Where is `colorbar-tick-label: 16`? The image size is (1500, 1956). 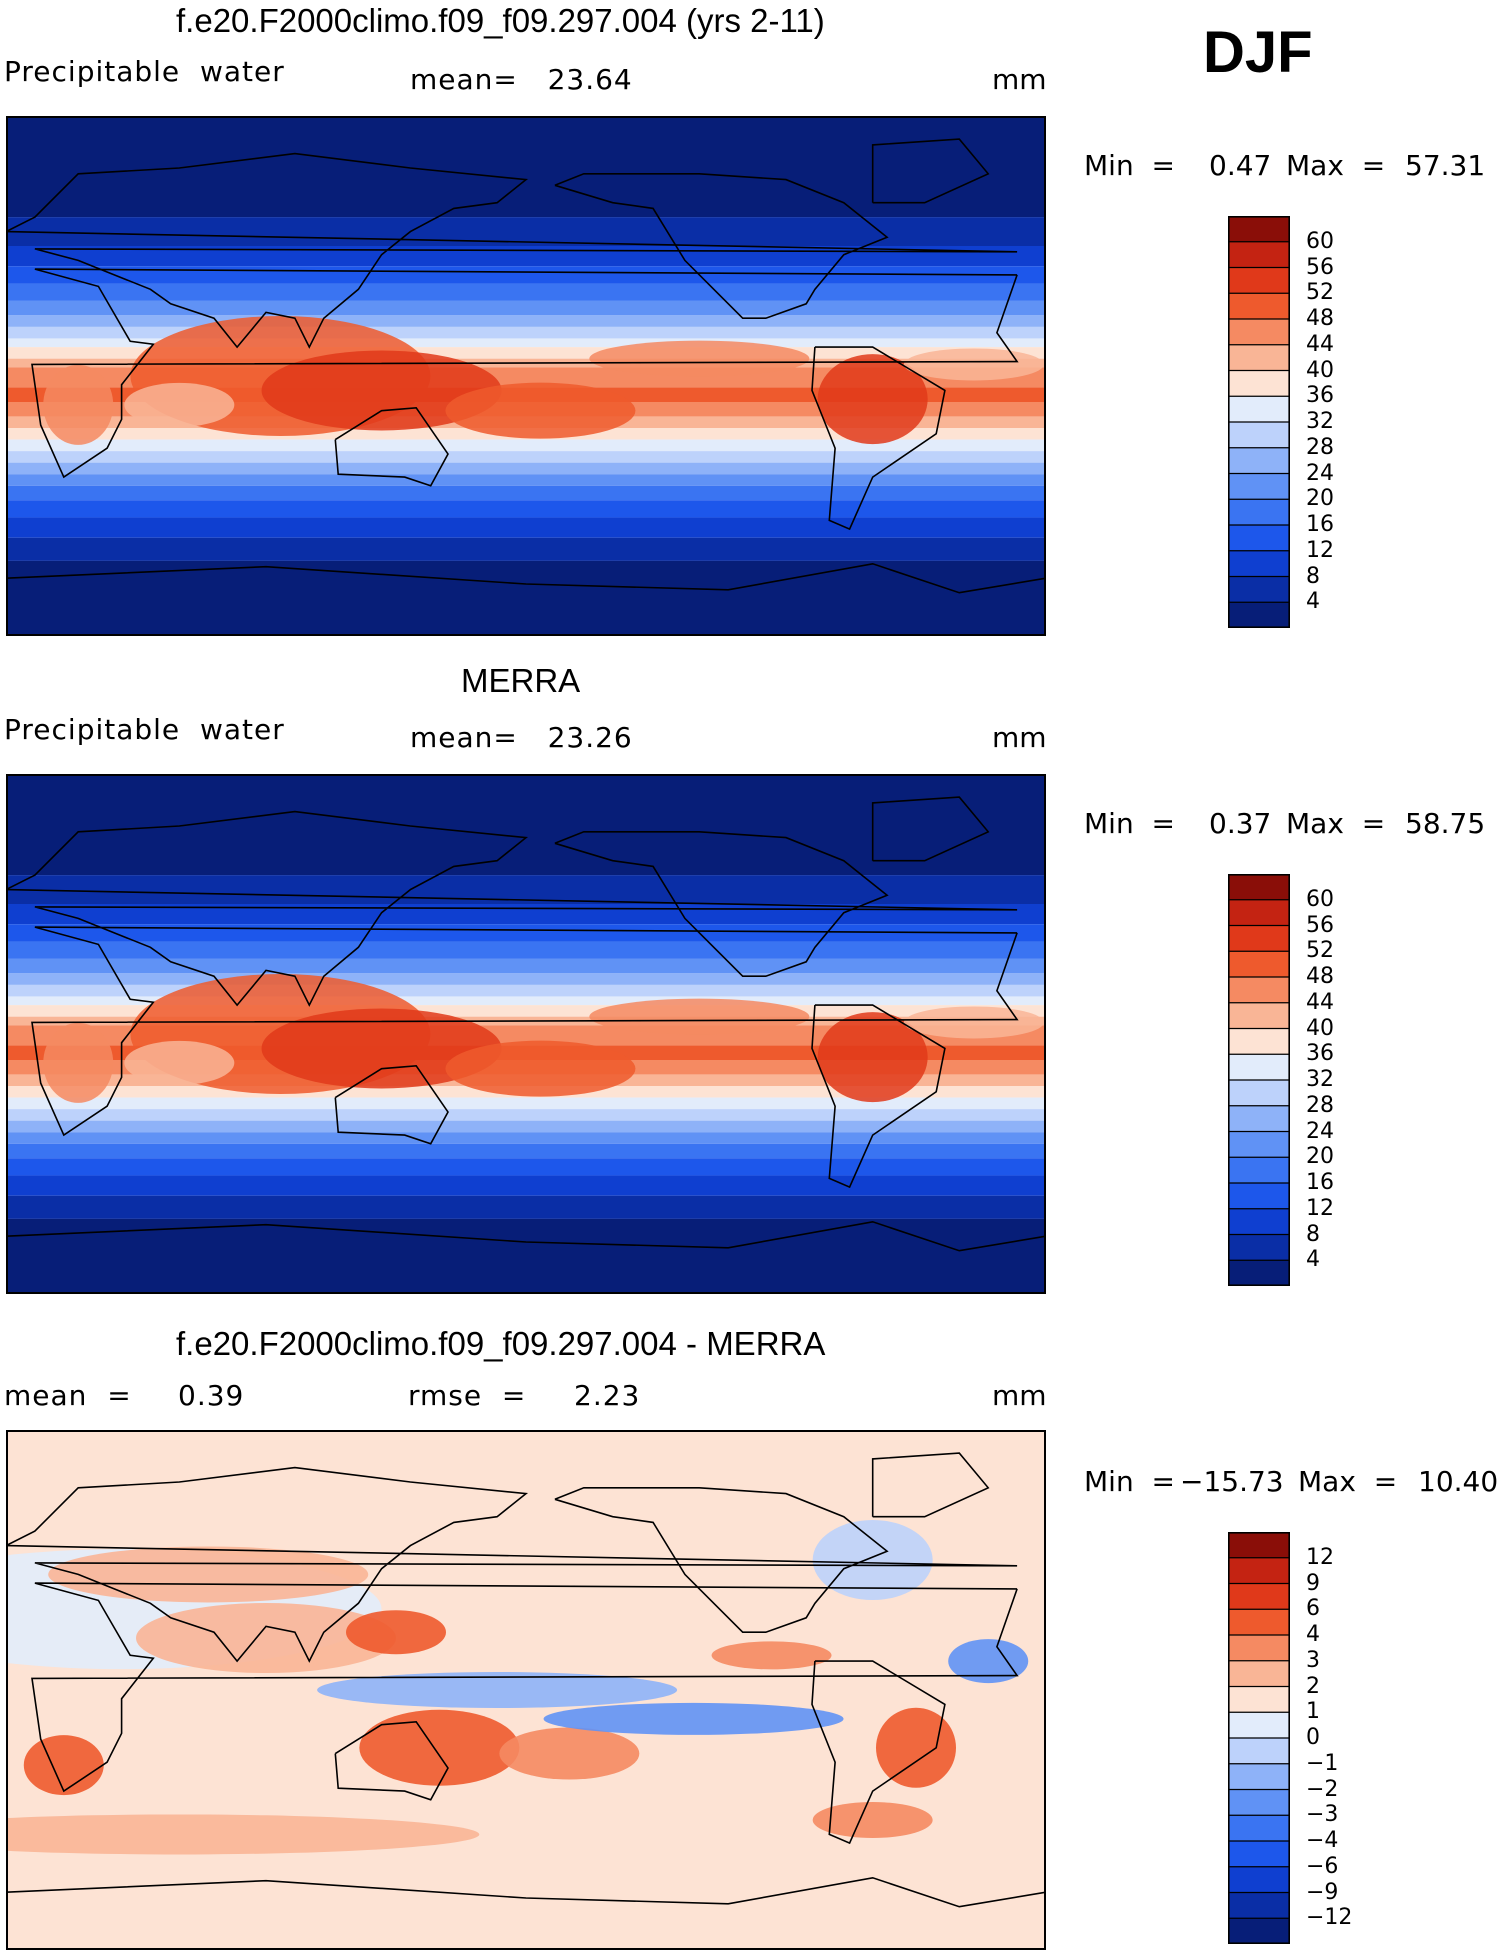 colorbar-tick-label: 16 is located at coordinates (1320, 1182).